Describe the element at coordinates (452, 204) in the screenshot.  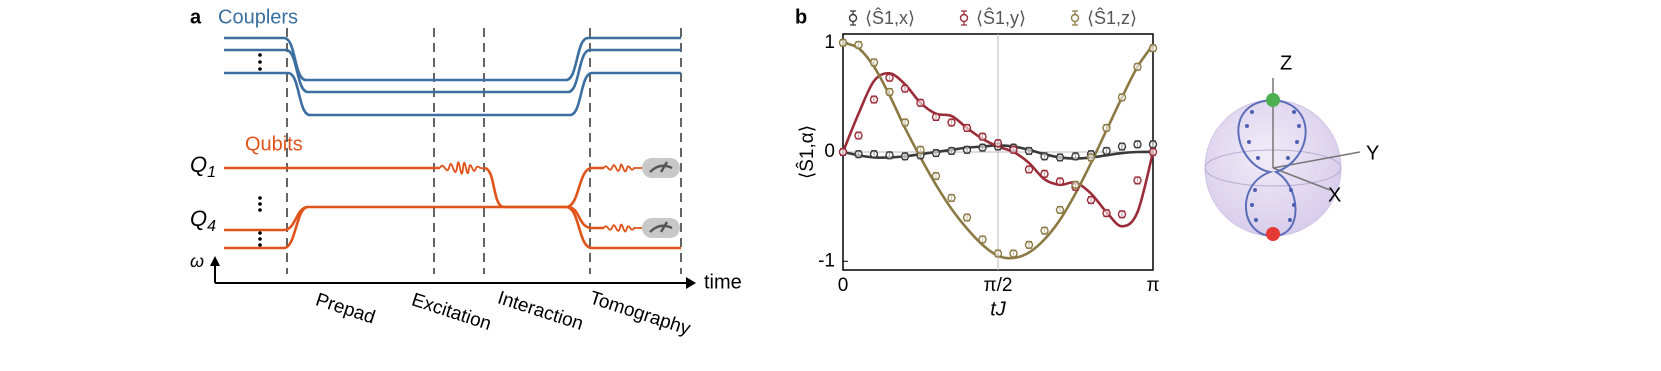
I see `qubit-lines` at that location.